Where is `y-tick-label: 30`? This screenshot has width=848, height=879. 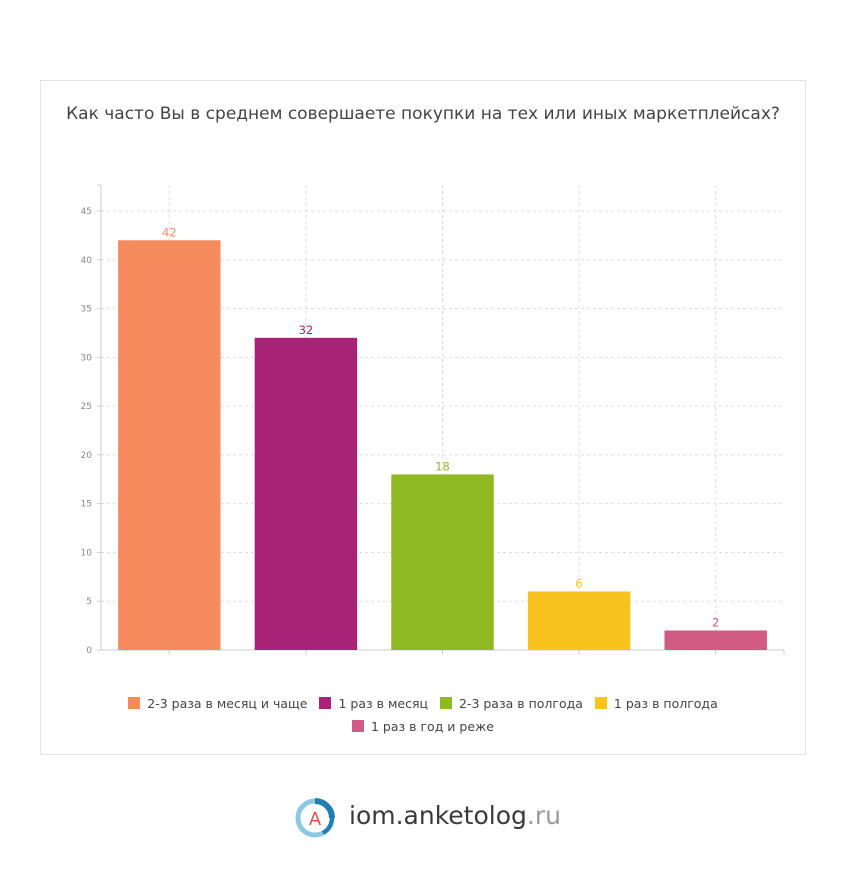 y-tick-label: 30 is located at coordinates (87, 358).